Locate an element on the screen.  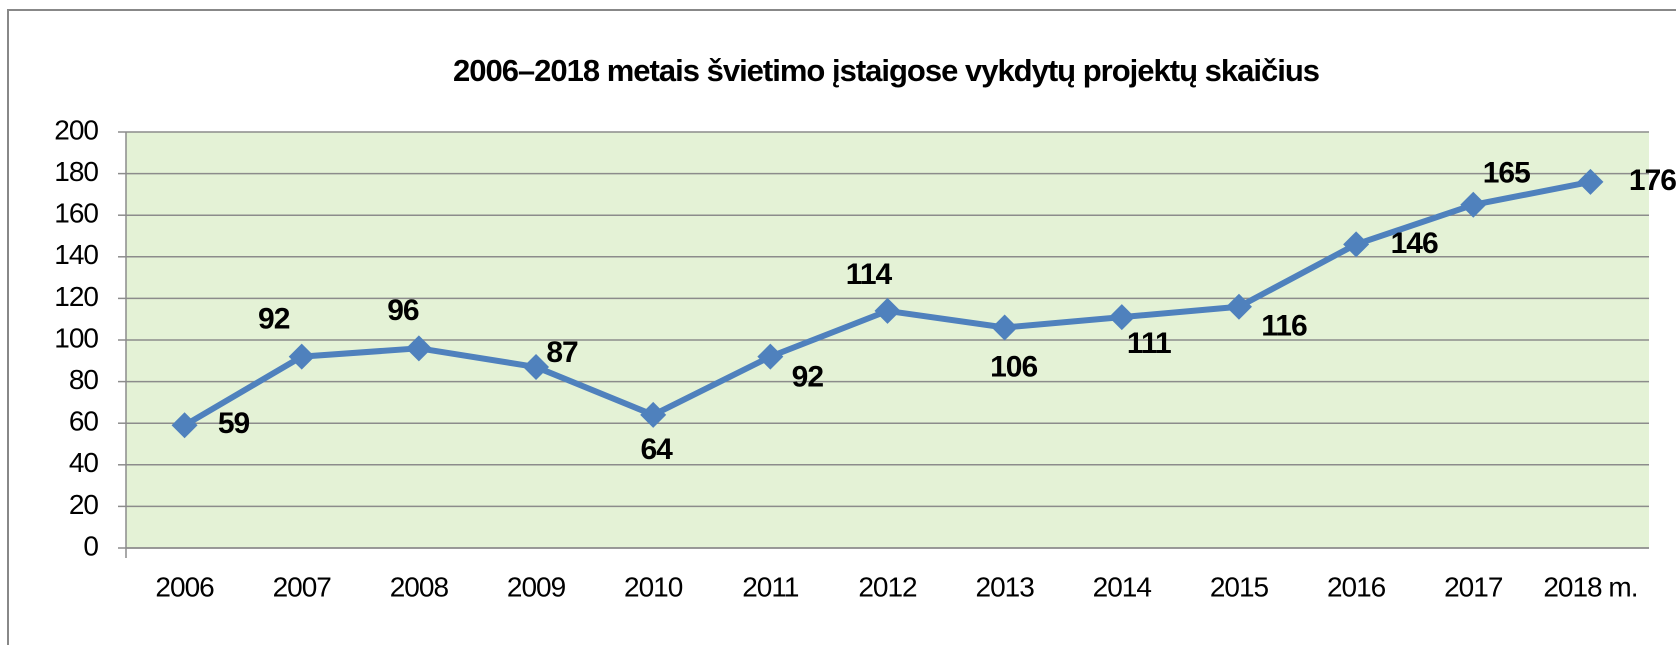
data-label: 114 is located at coordinates (869, 274).